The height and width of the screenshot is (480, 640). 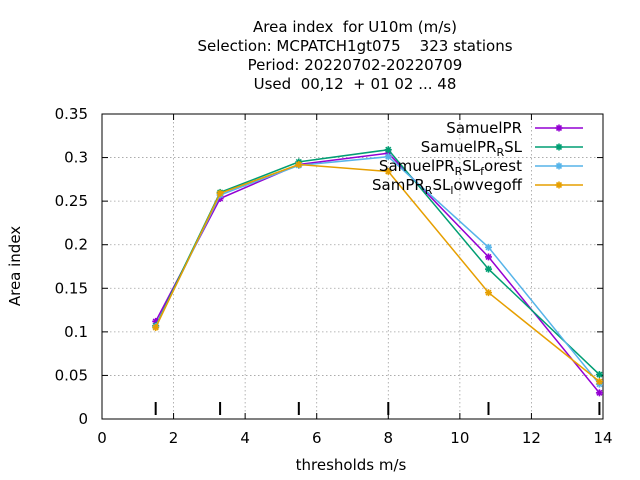 What do you see at coordinates (71, 114) in the screenshot?
I see `y-tick-label: 0.35` at bounding box center [71, 114].